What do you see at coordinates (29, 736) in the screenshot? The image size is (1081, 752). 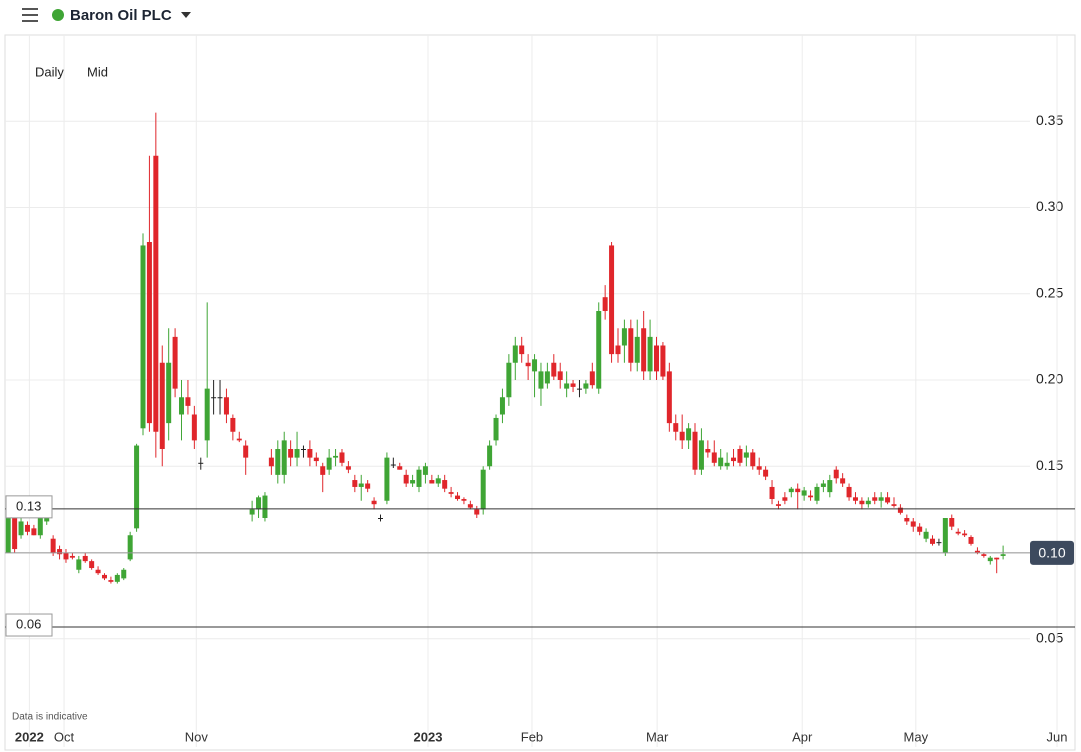 I see `x-tick-label: 2022` at bounding box center [29, 736].